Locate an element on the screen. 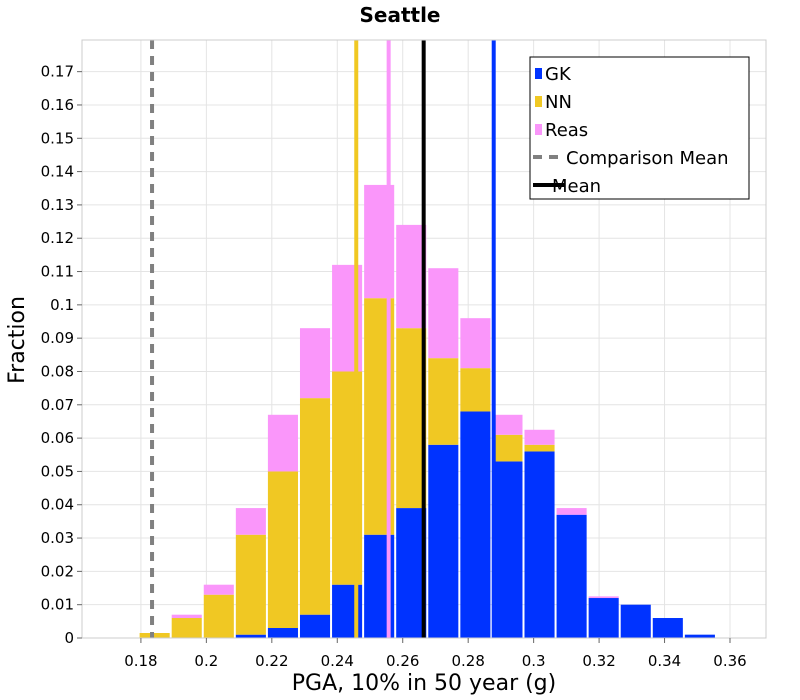 The height and width of the screenshot is (700, 800). legend-nn-label: NN is located at coordinates (558, 102).